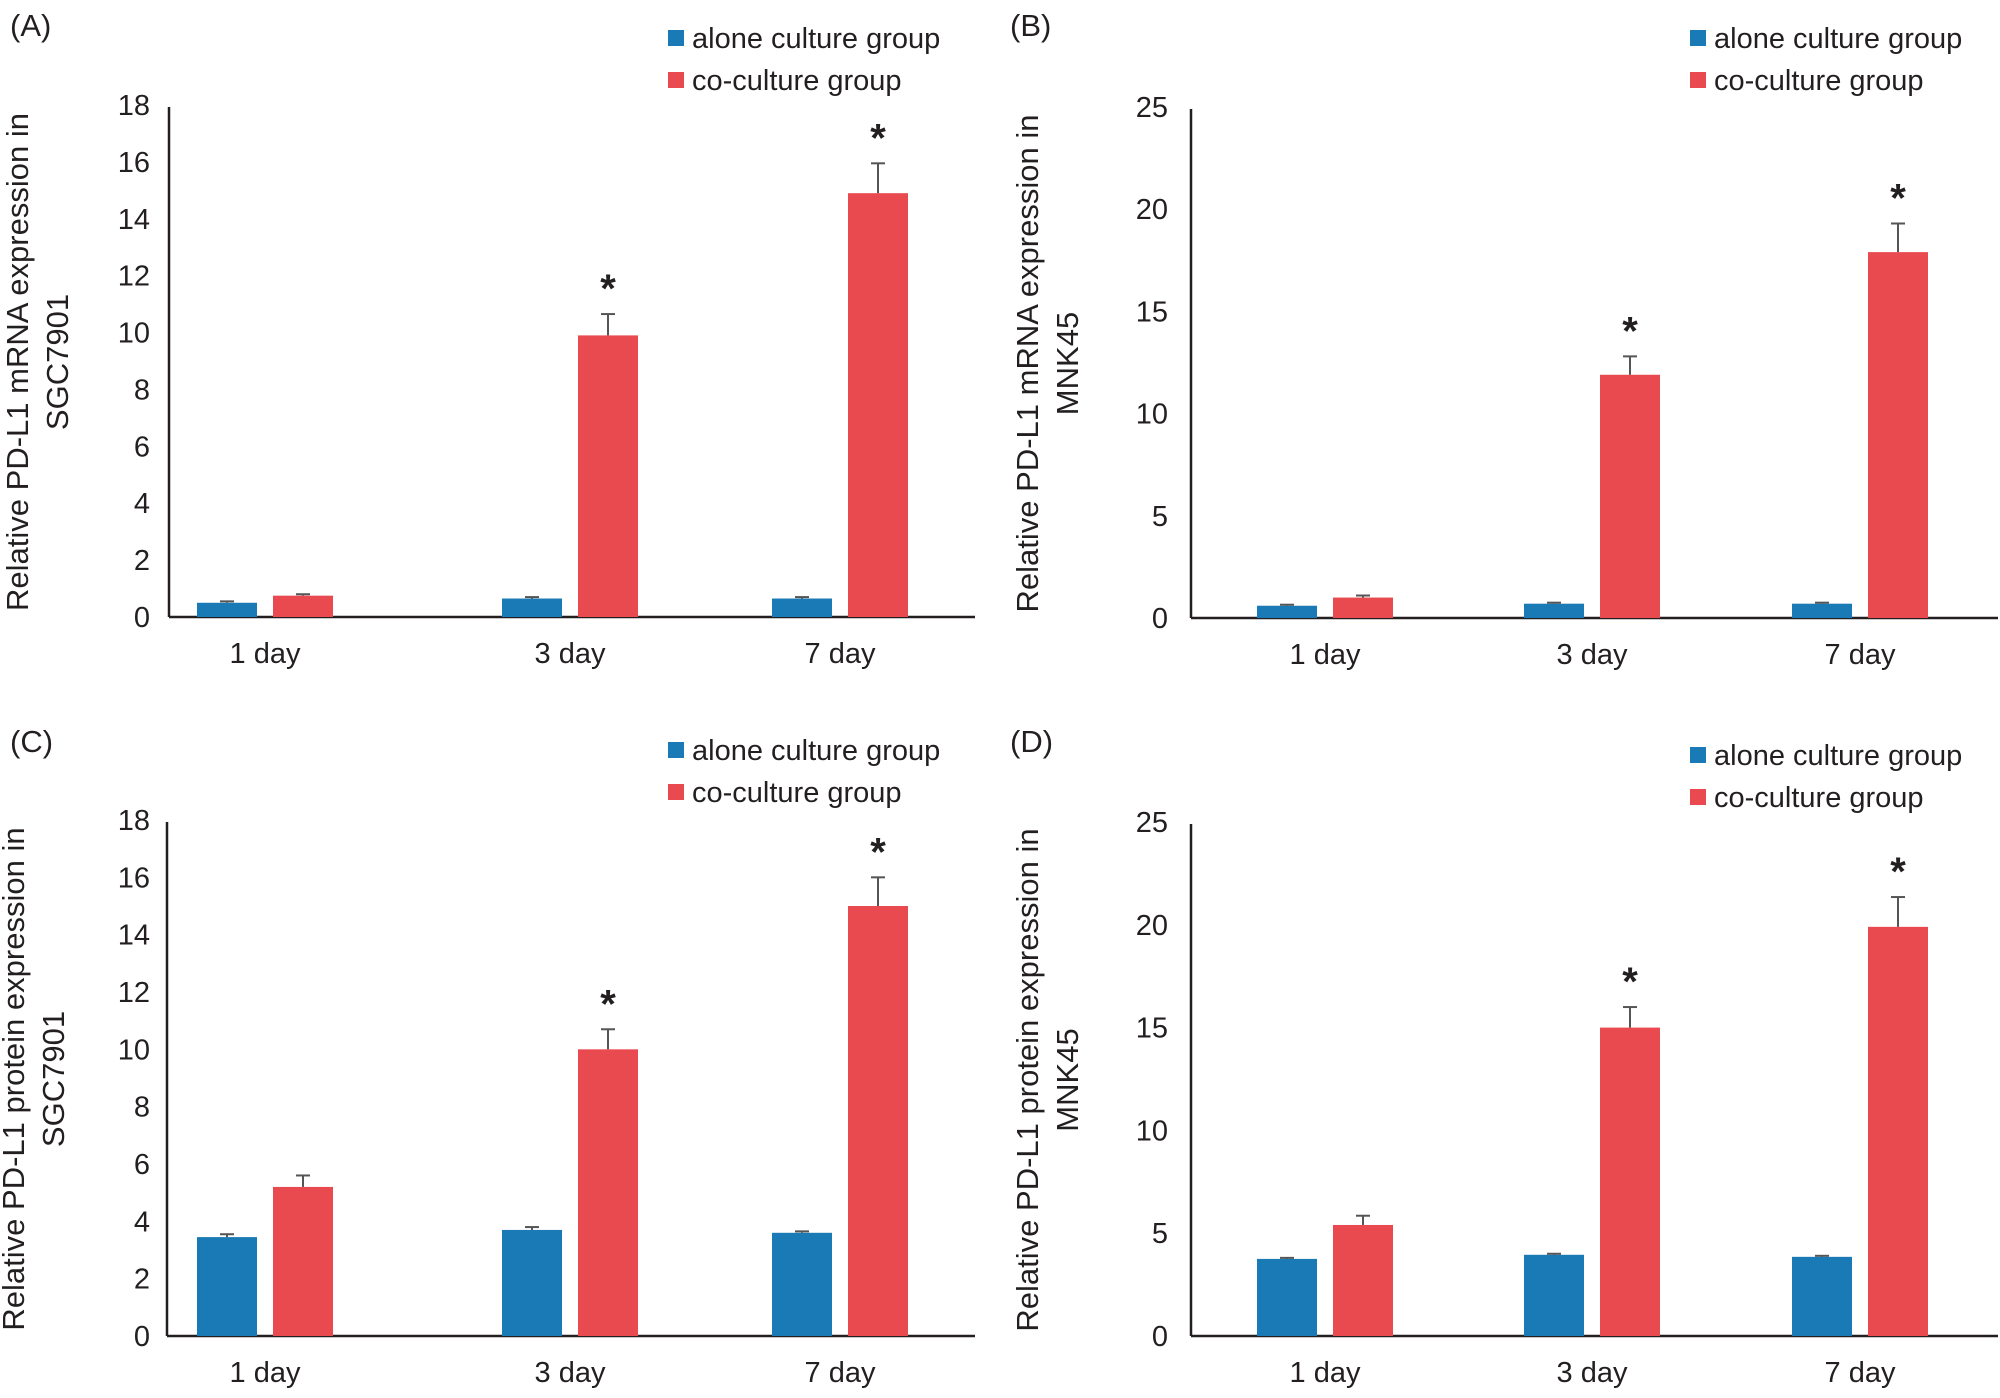  Describe the element at coordinates (1030, 25) in the screenshot. I see `panel-label: (B)` at that location.